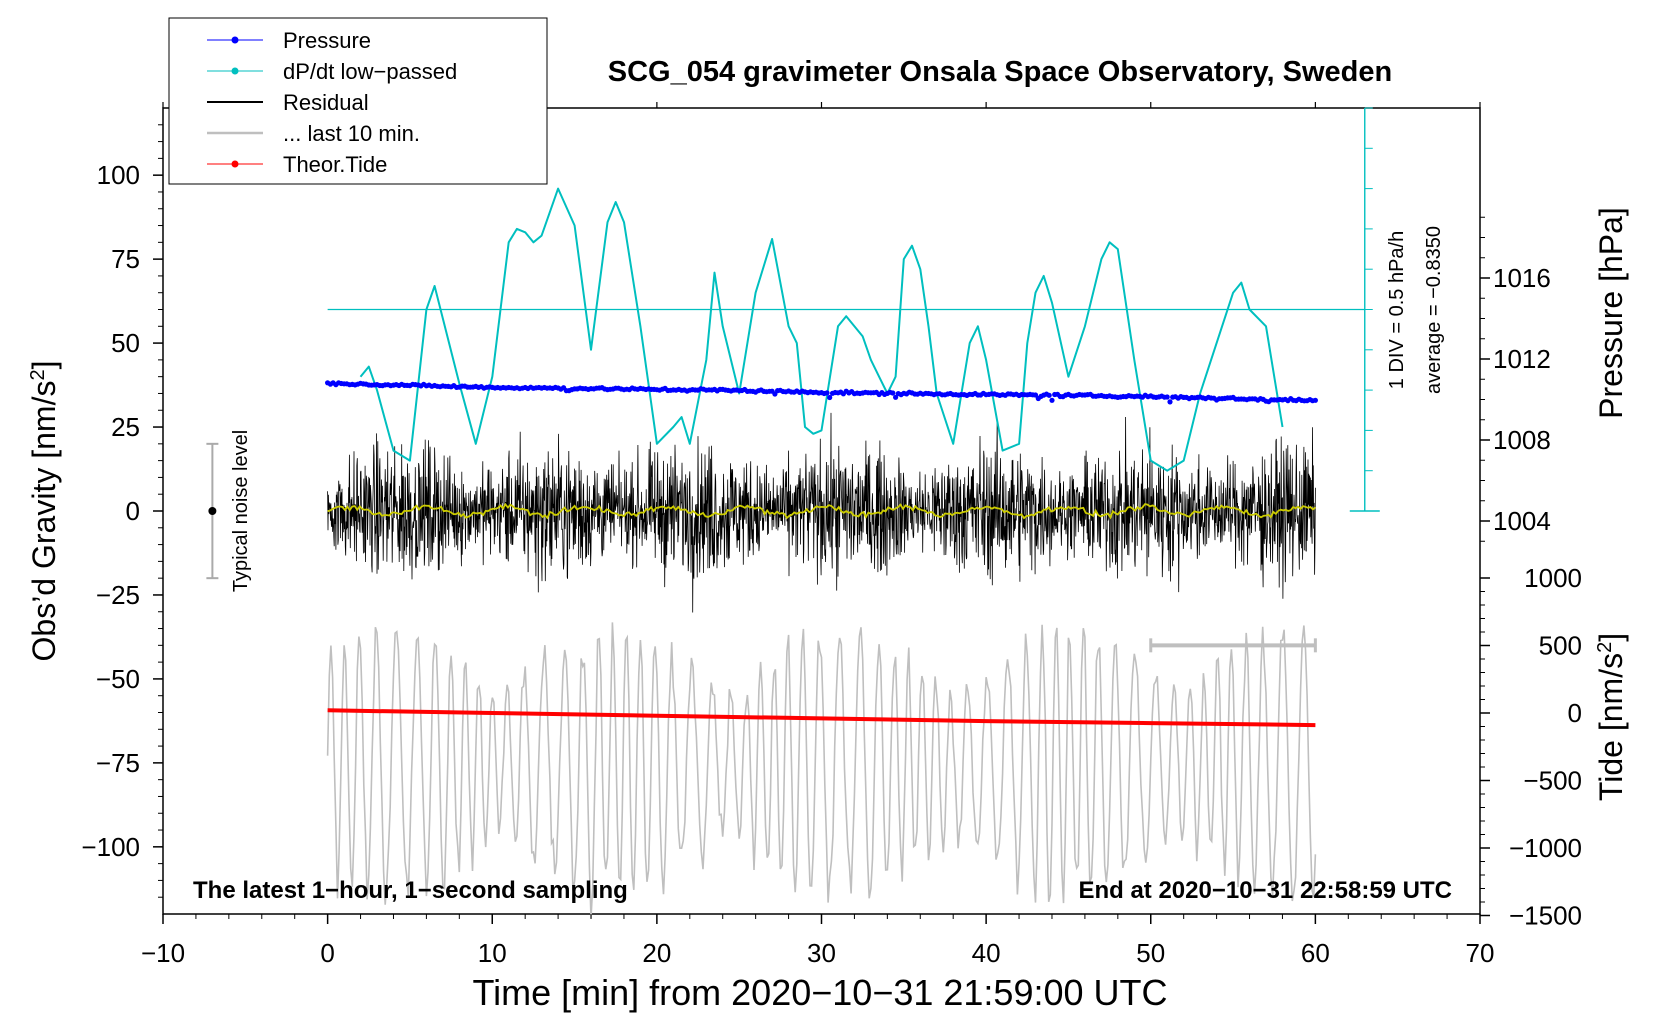 The width and height of the screenshot is (1660, 1020). I want to click on chart-annotation-marks, so click(761, 547).